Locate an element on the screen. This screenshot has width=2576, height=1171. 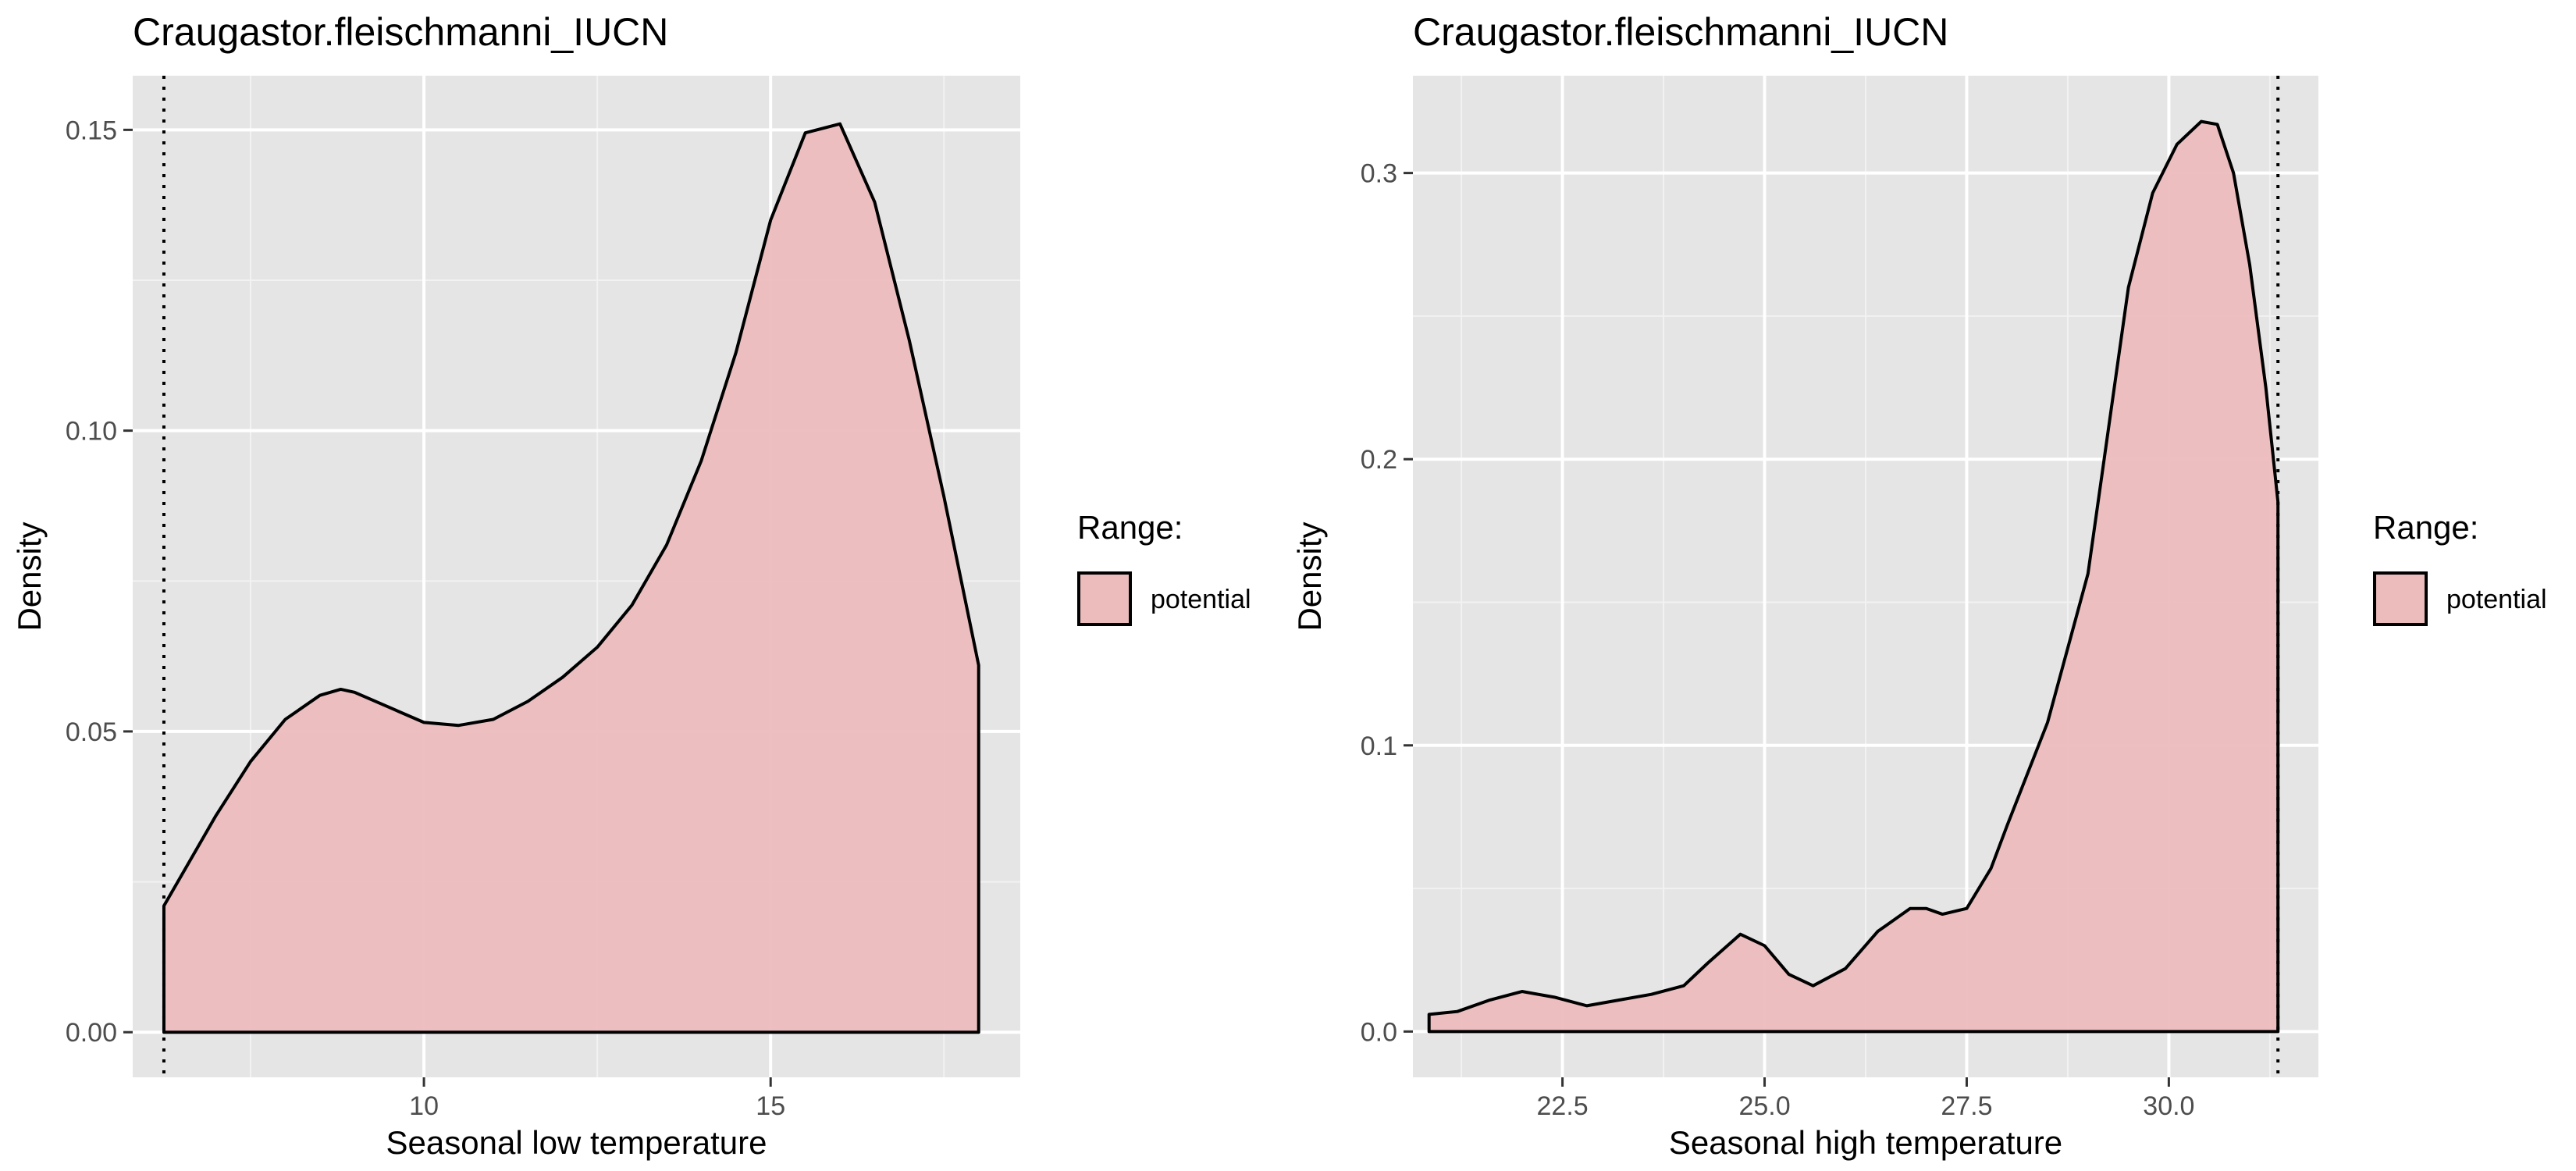
y-tick-label: 0.05 is located at coordinates (91, 732).